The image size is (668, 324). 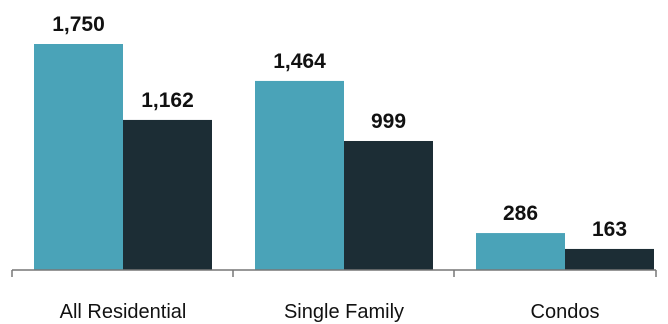 I want to click on category-label-all-residential: All Residential, so click(x=123, y=312).